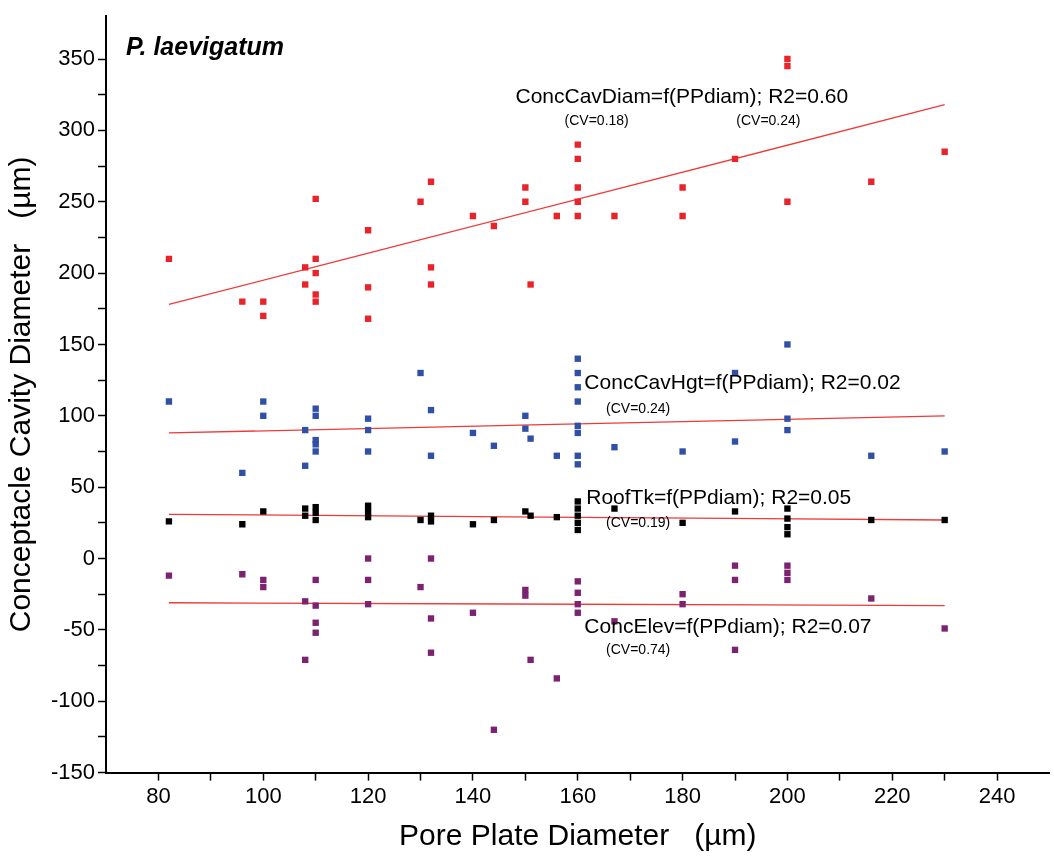  What do you see at coordinates (728, 626) in the screenshot?
I see `annotation: ConcElev=f(PPdiam); R2=0.07` at bounding box center [728, 626].